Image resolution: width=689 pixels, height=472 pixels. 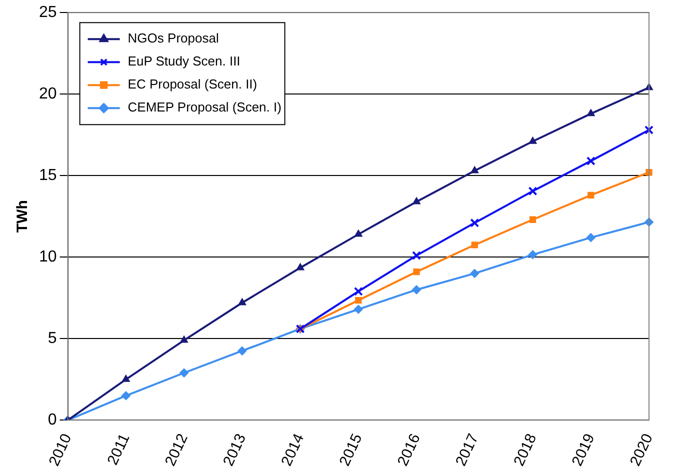 What do you see at coordinates (467, 450) in the screenshot?
I see `x-tick-label: 2017` at bounding box center [467, 450].